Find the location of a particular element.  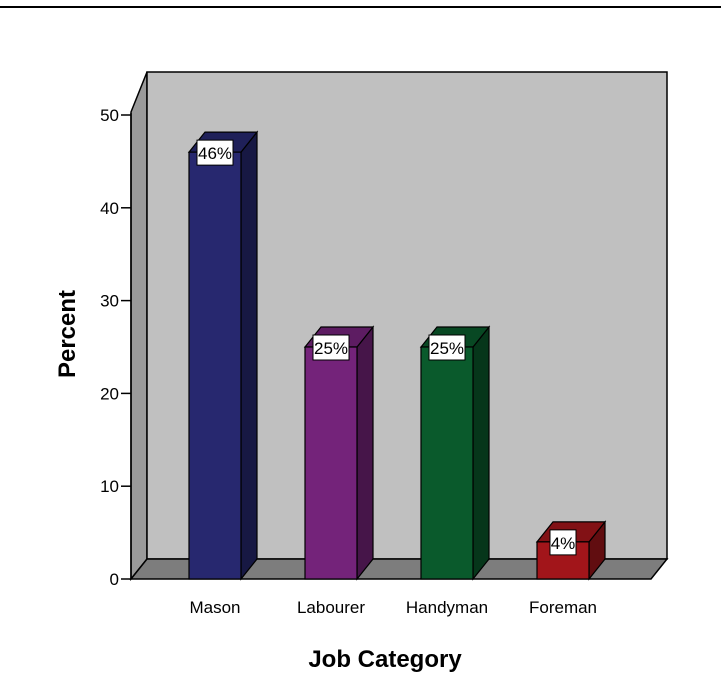

x-tick-label: Foreman is located at coordinates (563, 607).